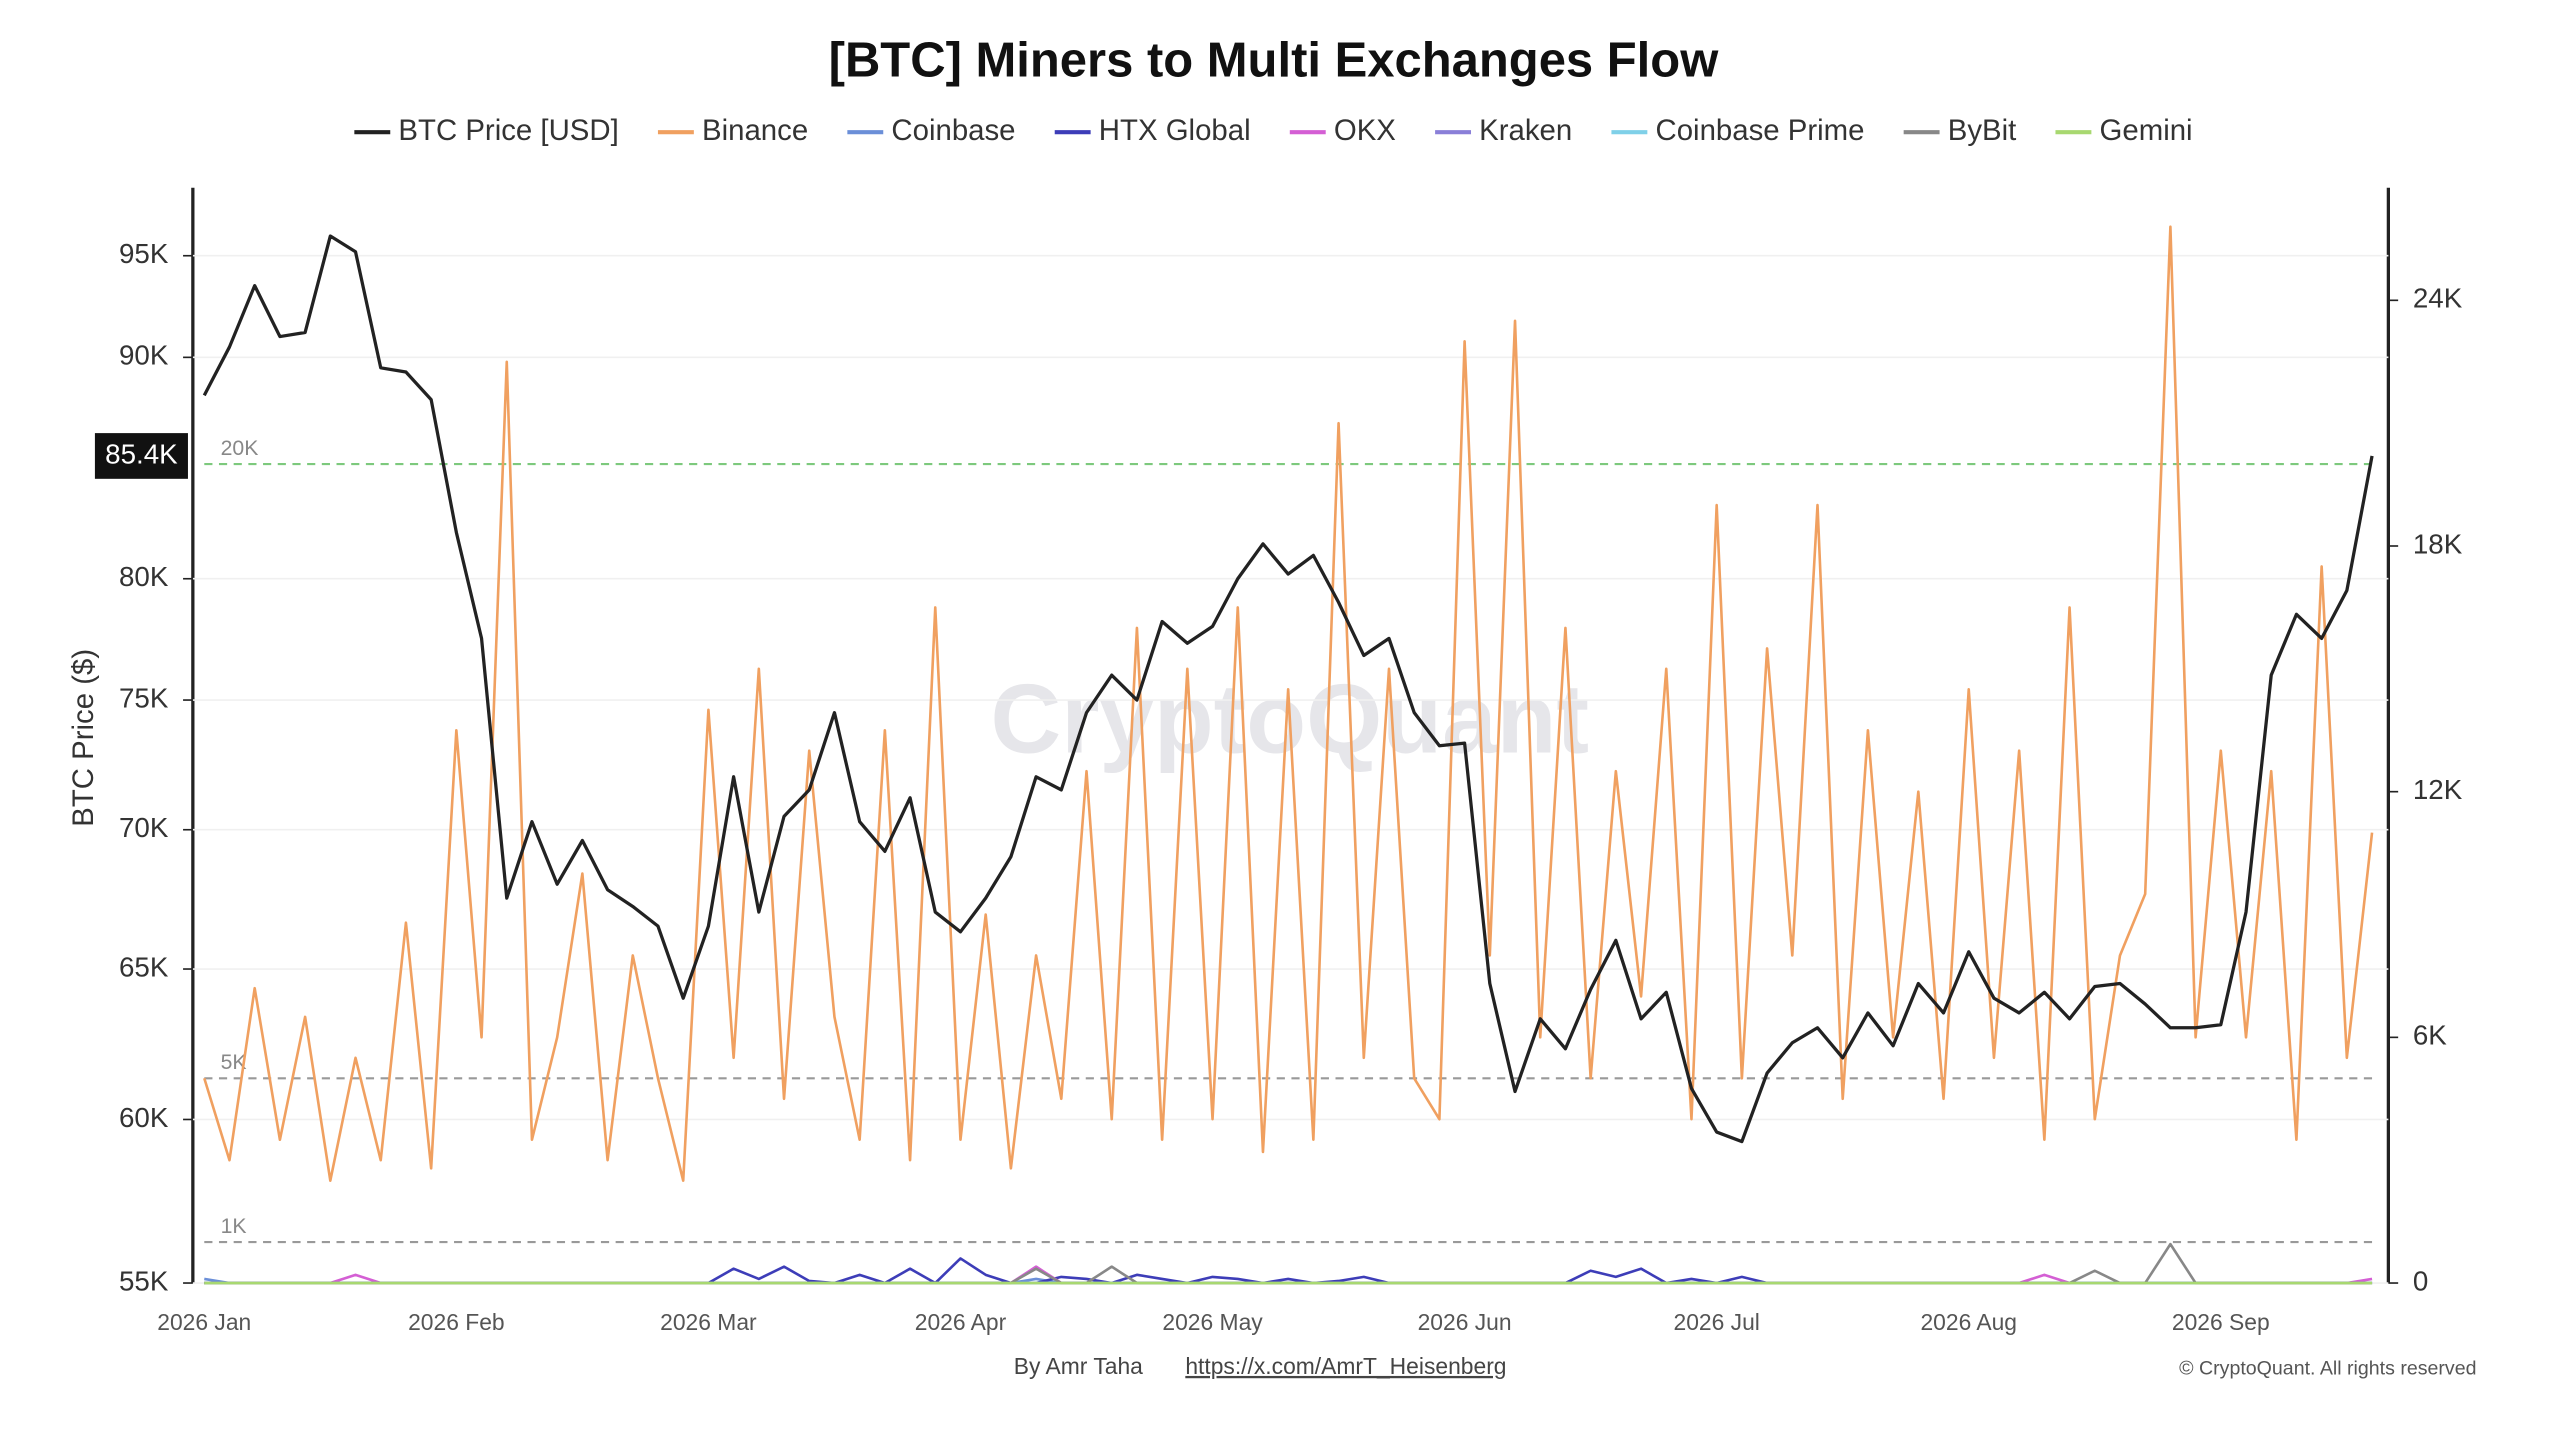  I want to click on legend-label: Gemini, so click(2146, 130).